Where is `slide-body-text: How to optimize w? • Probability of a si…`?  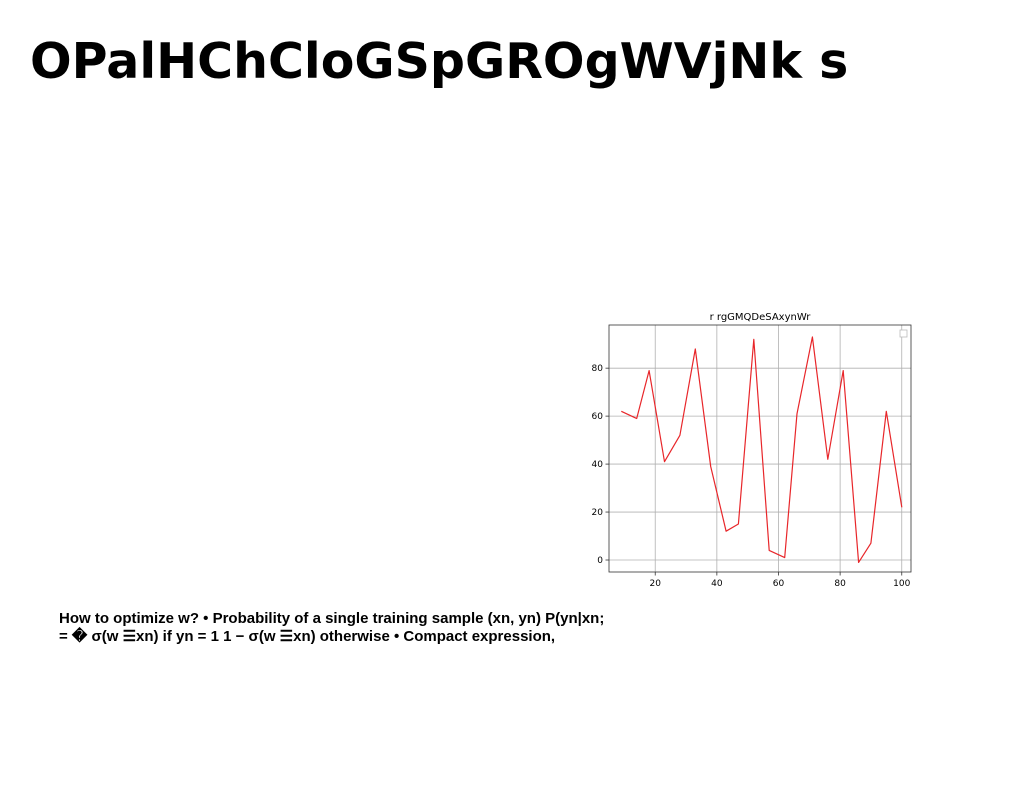 slide-body-text: How to optimize w? • Probability of a si… is located at coordinates (409, 628).